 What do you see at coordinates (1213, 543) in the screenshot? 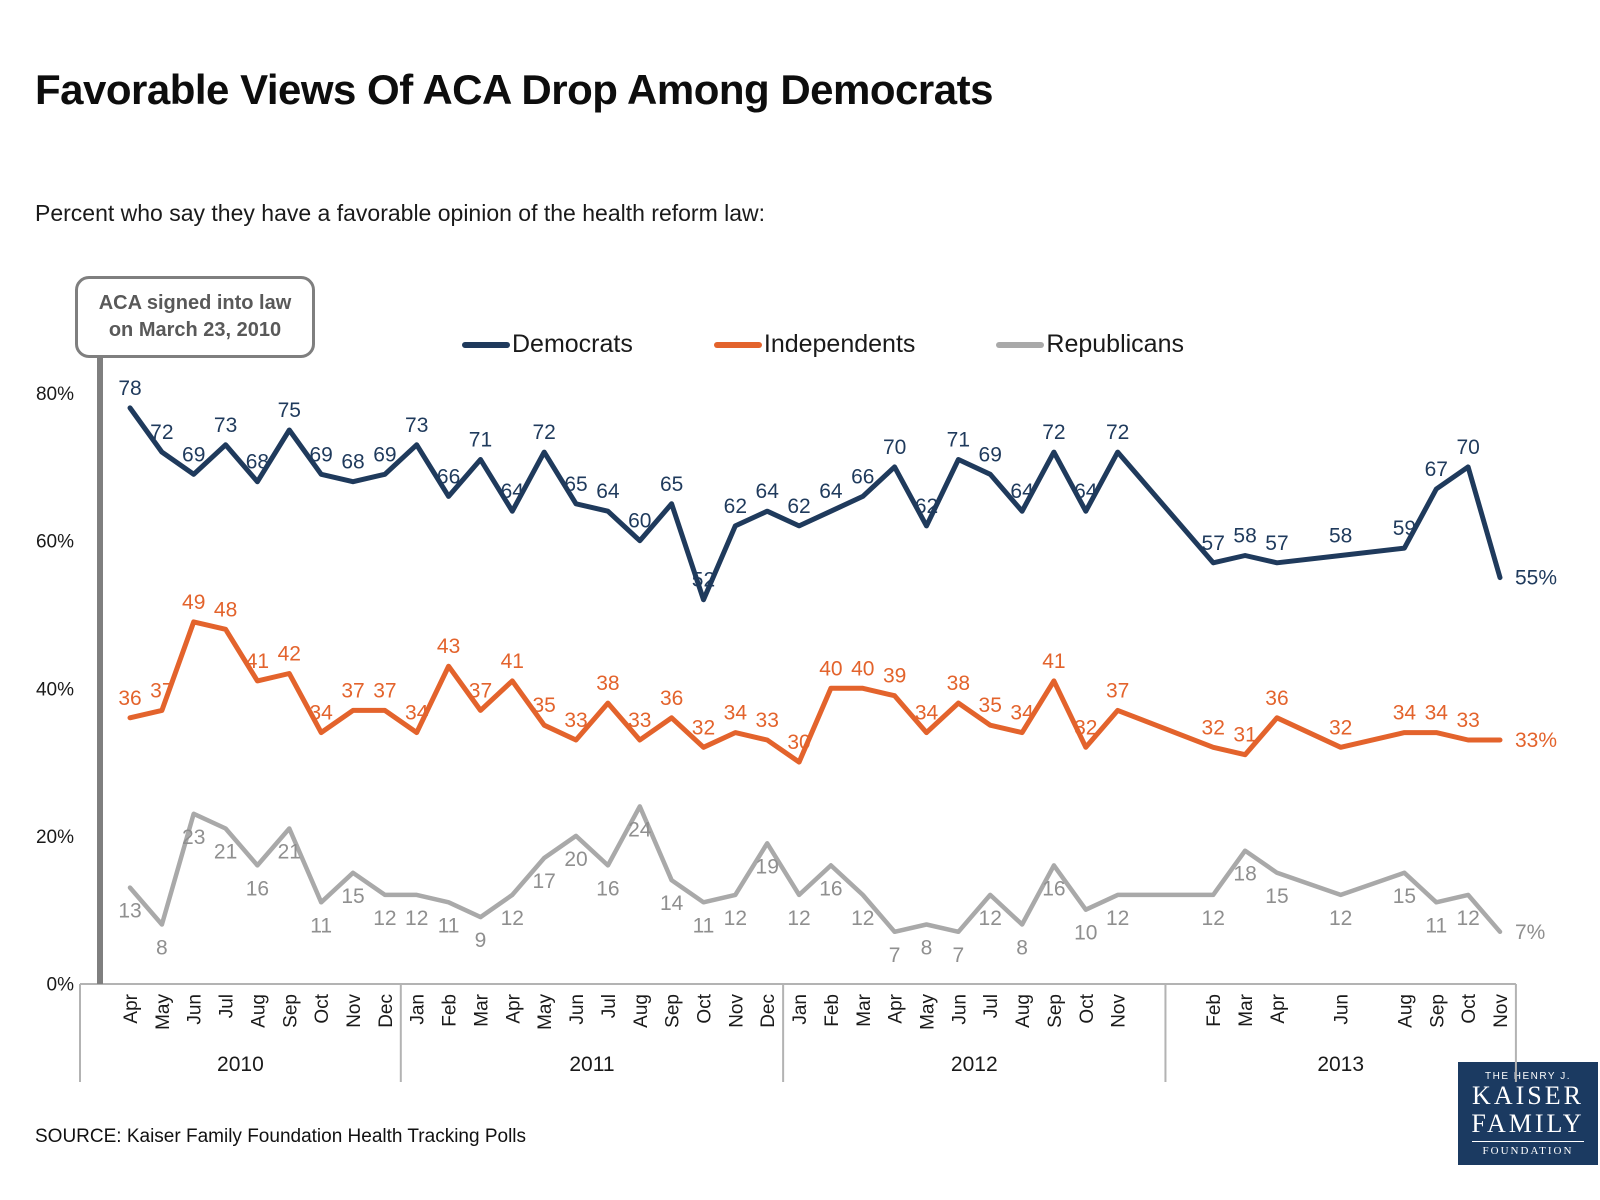
I see `democrats-data-label: 57` at bounding box center [1213, 543].